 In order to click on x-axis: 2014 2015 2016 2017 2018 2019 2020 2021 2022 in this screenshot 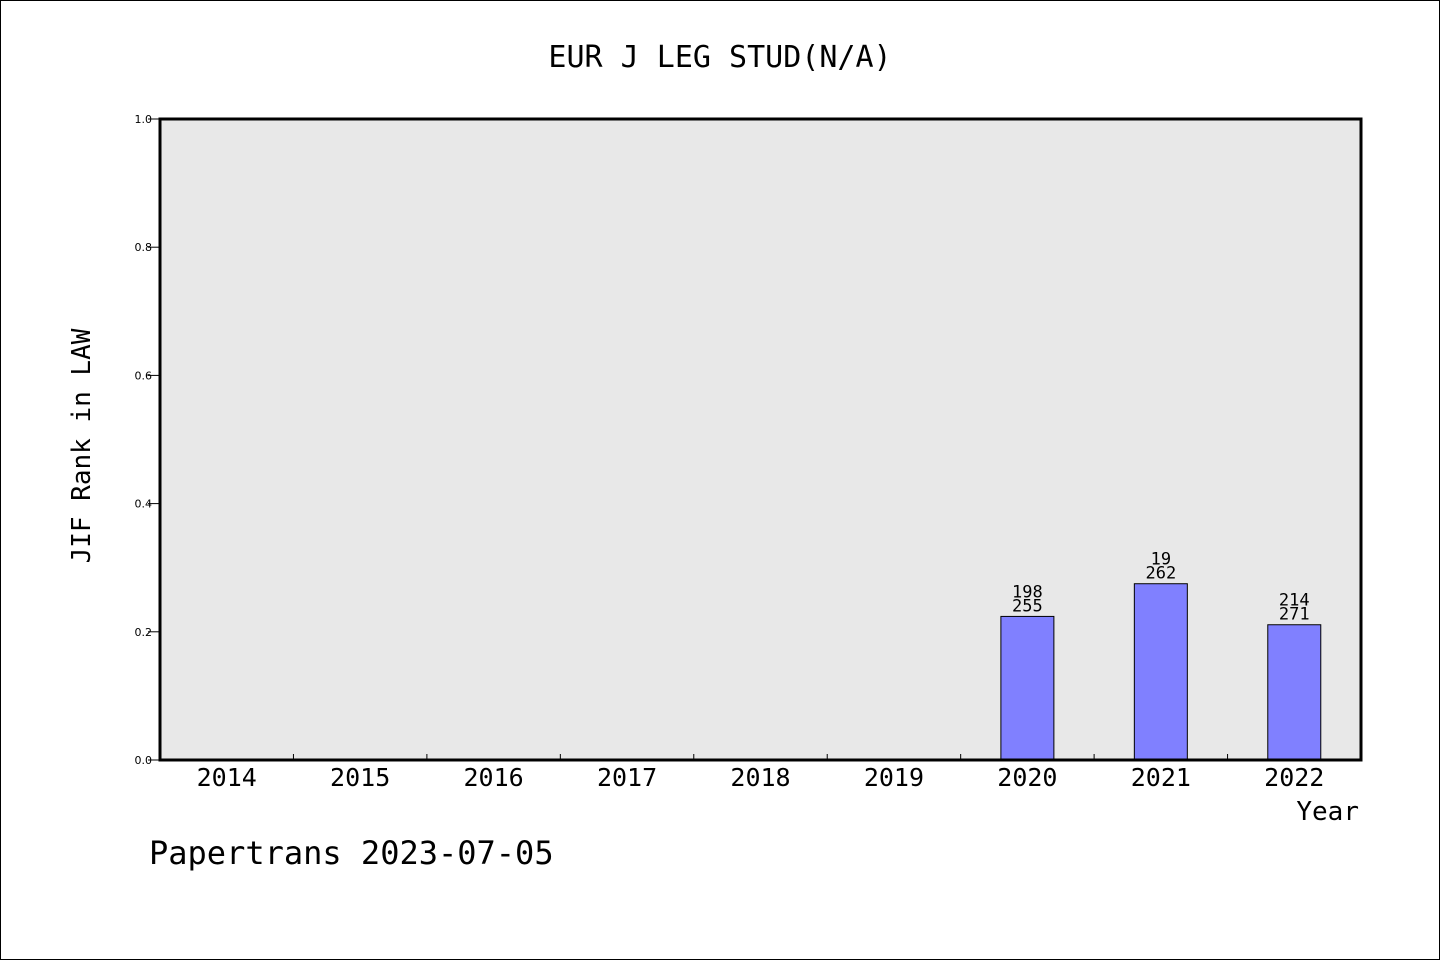, I will do `click(760, 773)`.